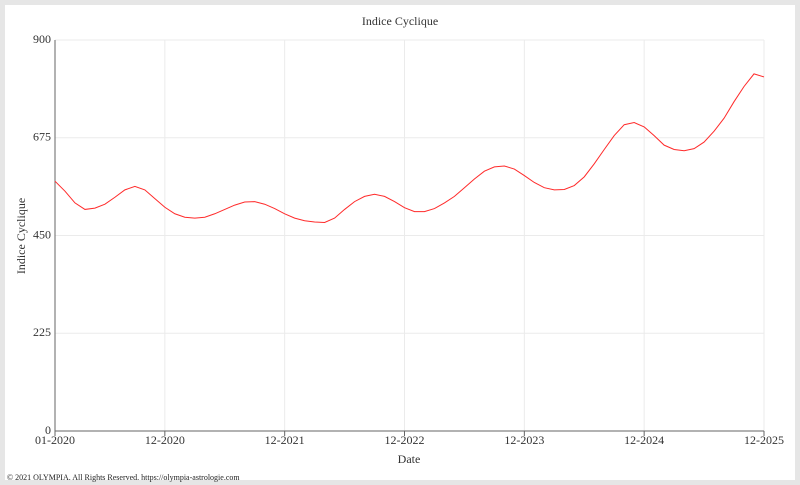  Describe the element at coordinates (42, 39) in the screenshot. I see `y-tick-label: 900` at that location.